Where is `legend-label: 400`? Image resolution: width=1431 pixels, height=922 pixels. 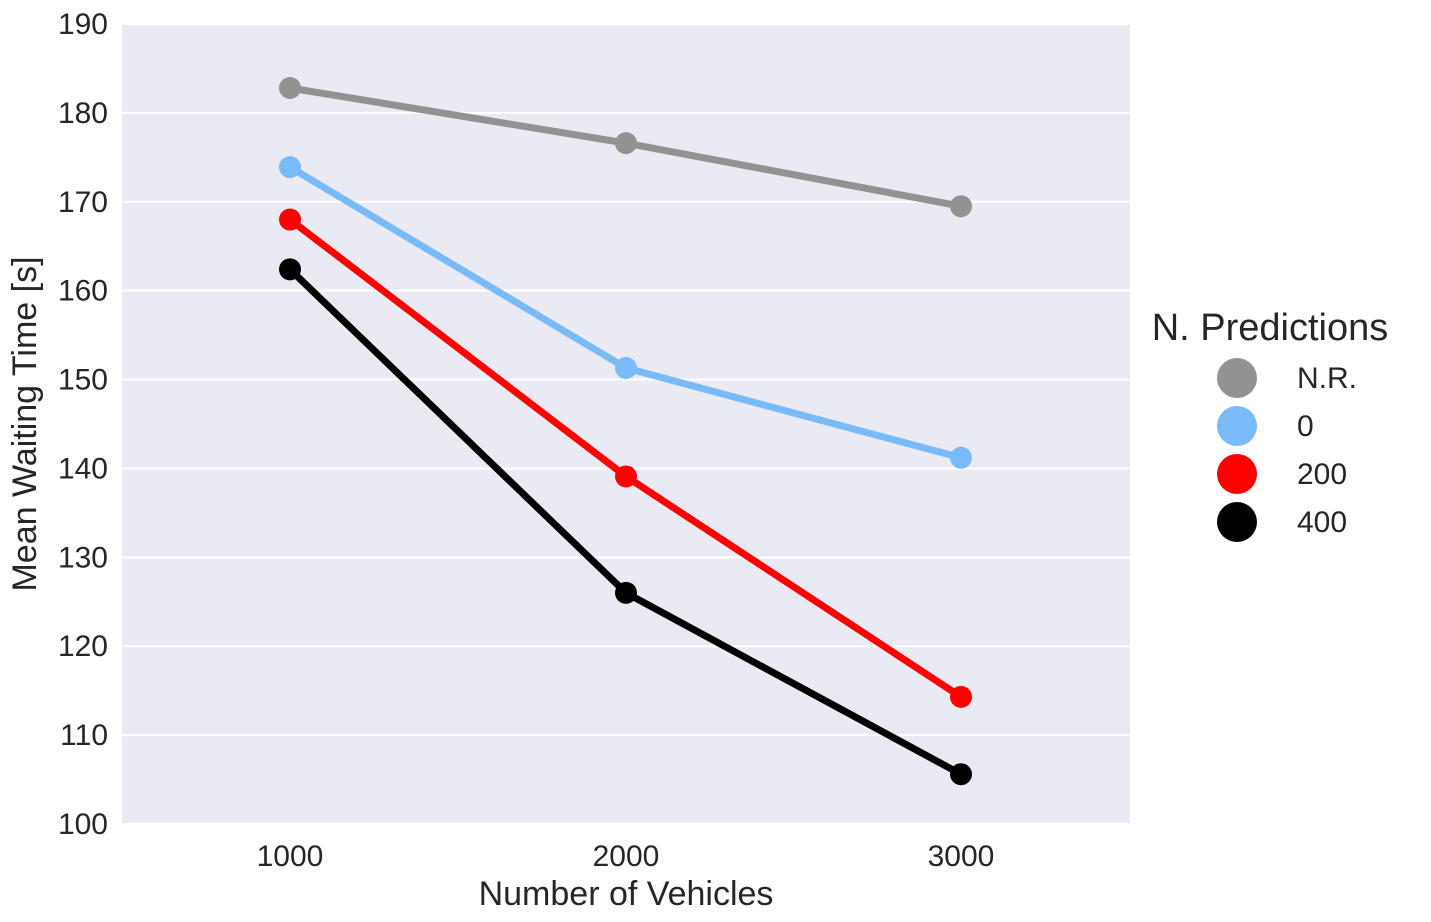
legend-label: 400 is located at coordinates (1322, 522).